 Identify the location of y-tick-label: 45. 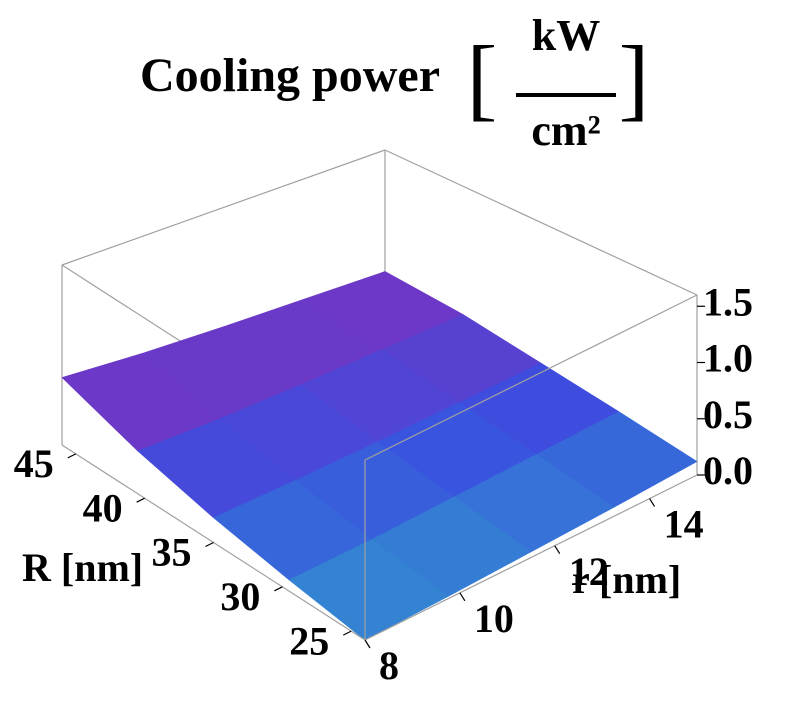
(34, 463).